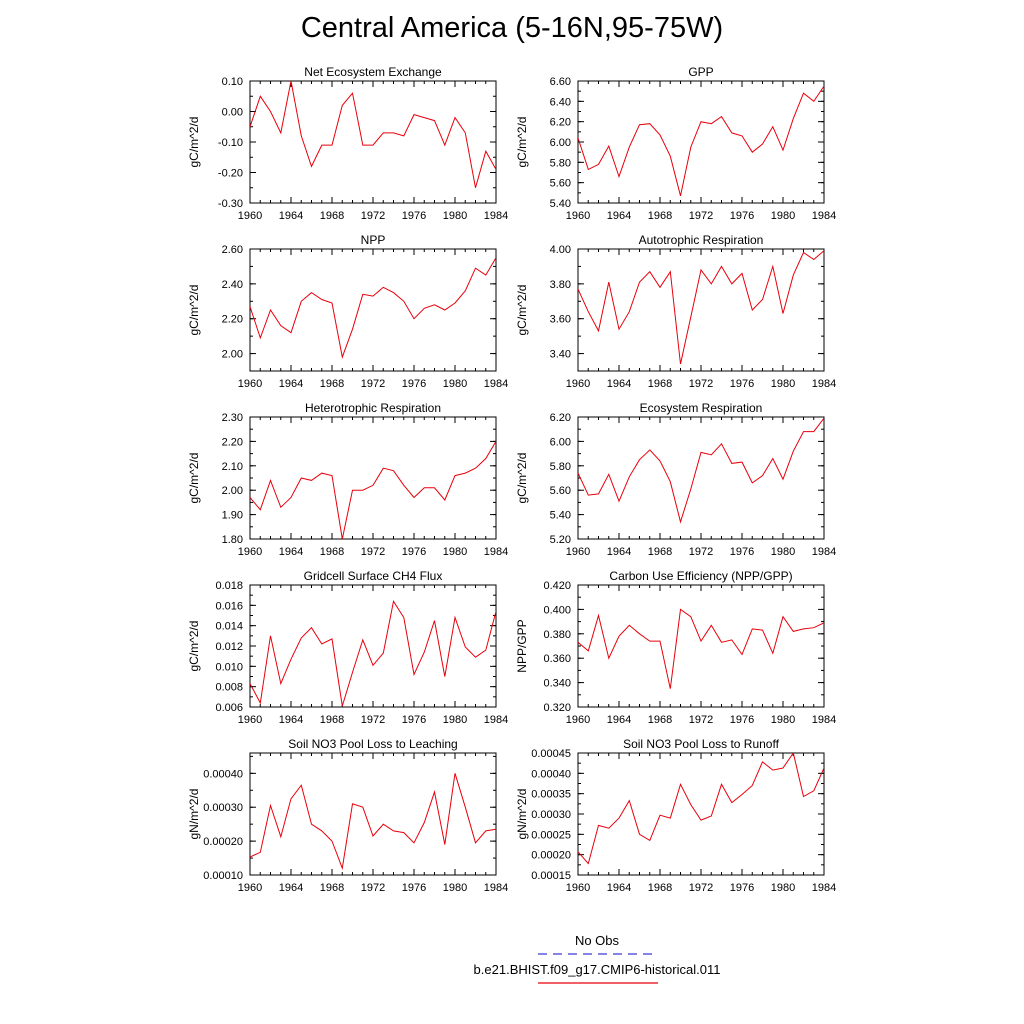  Describe the element at coordinates (560, 285) in the screenshot. I see `y-tick-label: 3.80` at that location.